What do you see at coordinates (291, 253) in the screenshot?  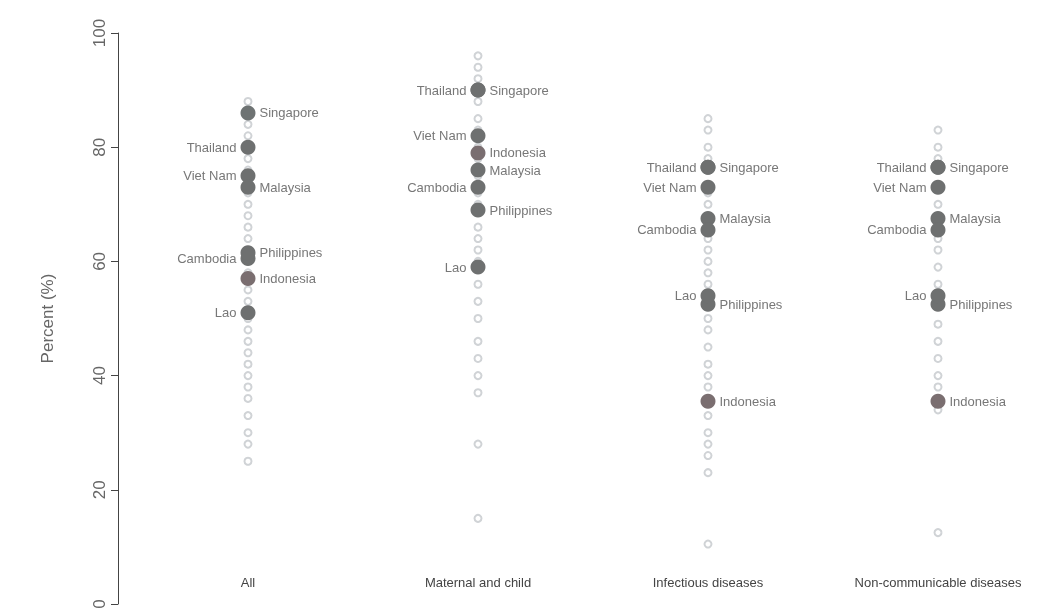 I see `series-label: Philippines` at bounding box center [291, 253].